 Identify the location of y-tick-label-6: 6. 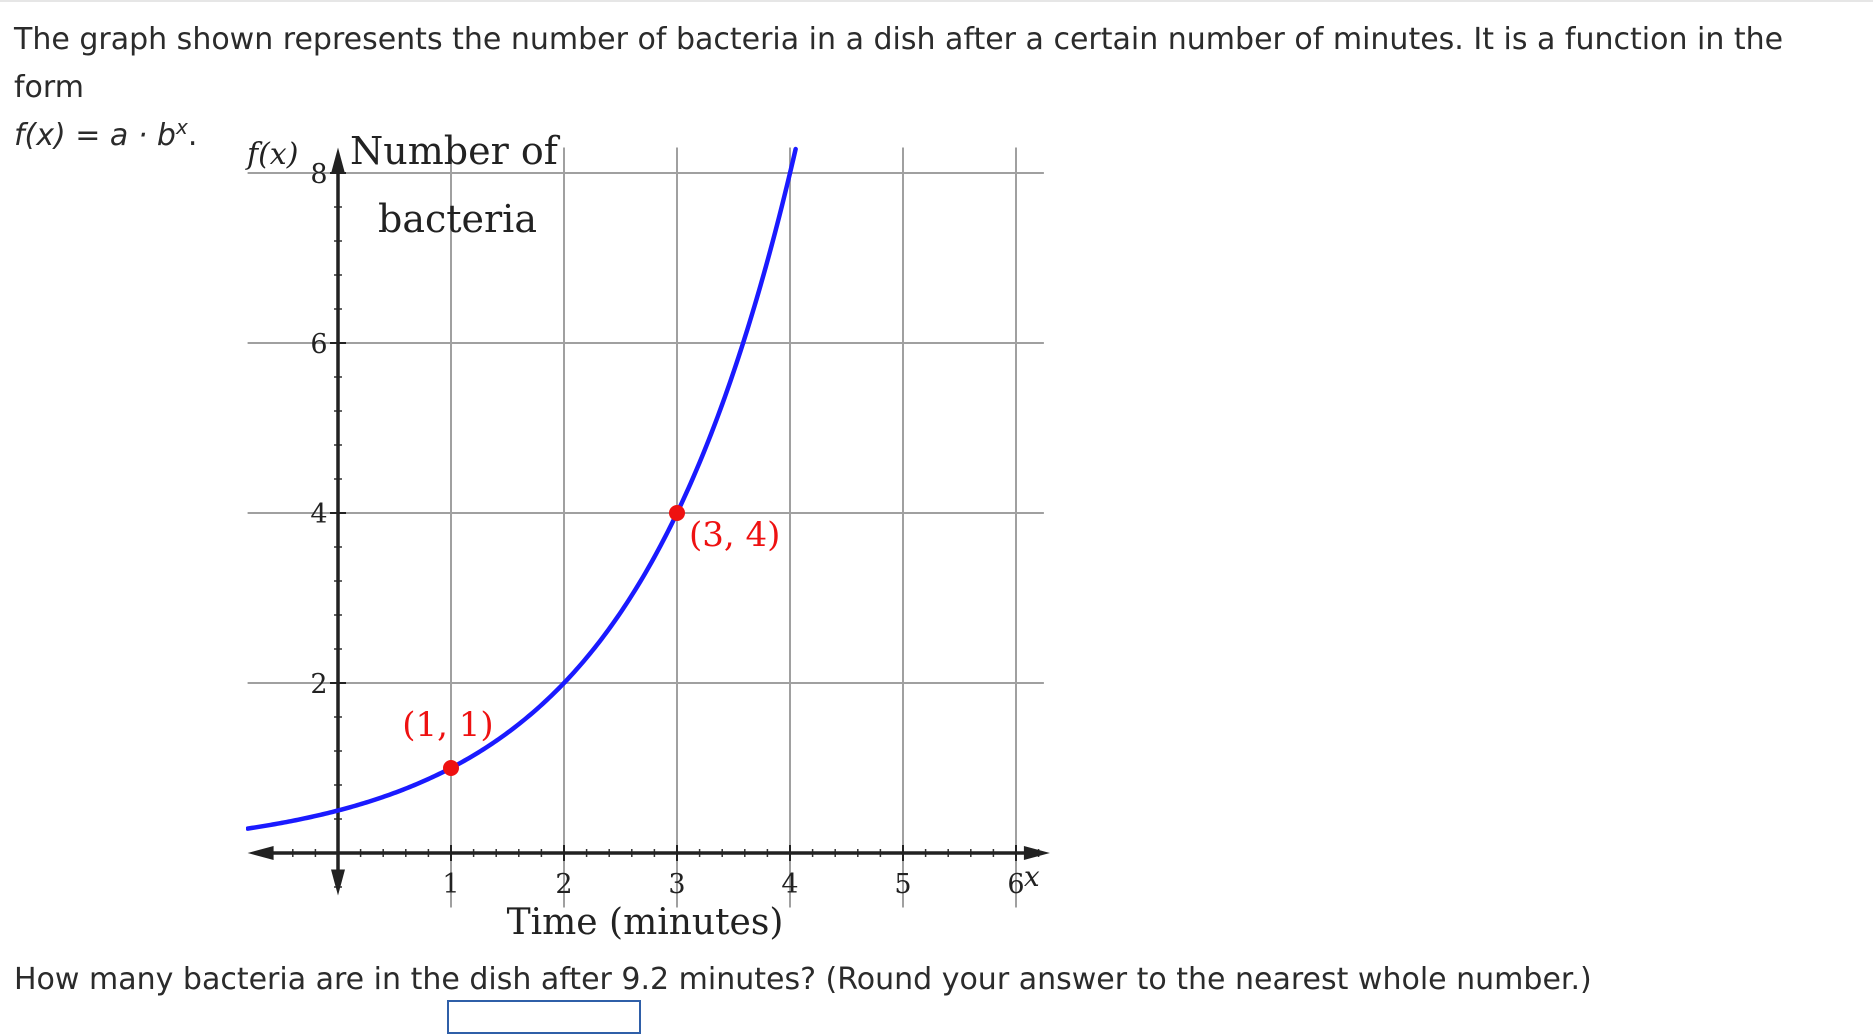
(318, 344).